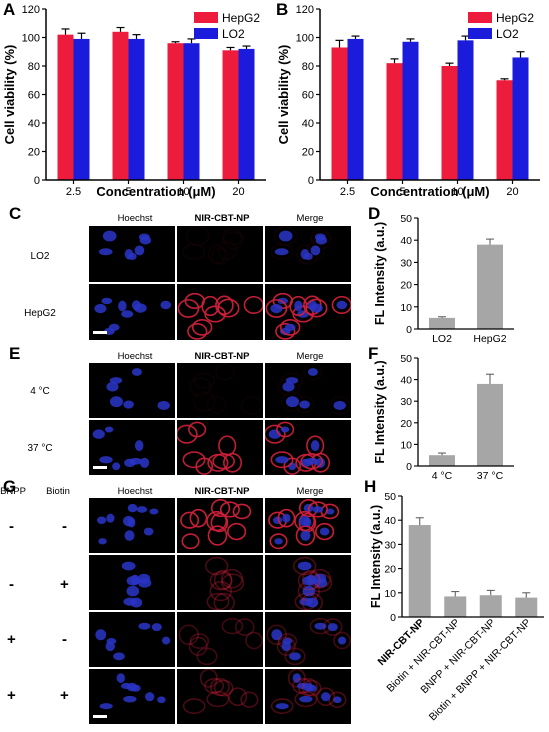 This screenshot has height=732, width=549. Describe the element at coordinates (308, 447) in the screenshot. I see `panel-e-image-r1-c2` at that location.